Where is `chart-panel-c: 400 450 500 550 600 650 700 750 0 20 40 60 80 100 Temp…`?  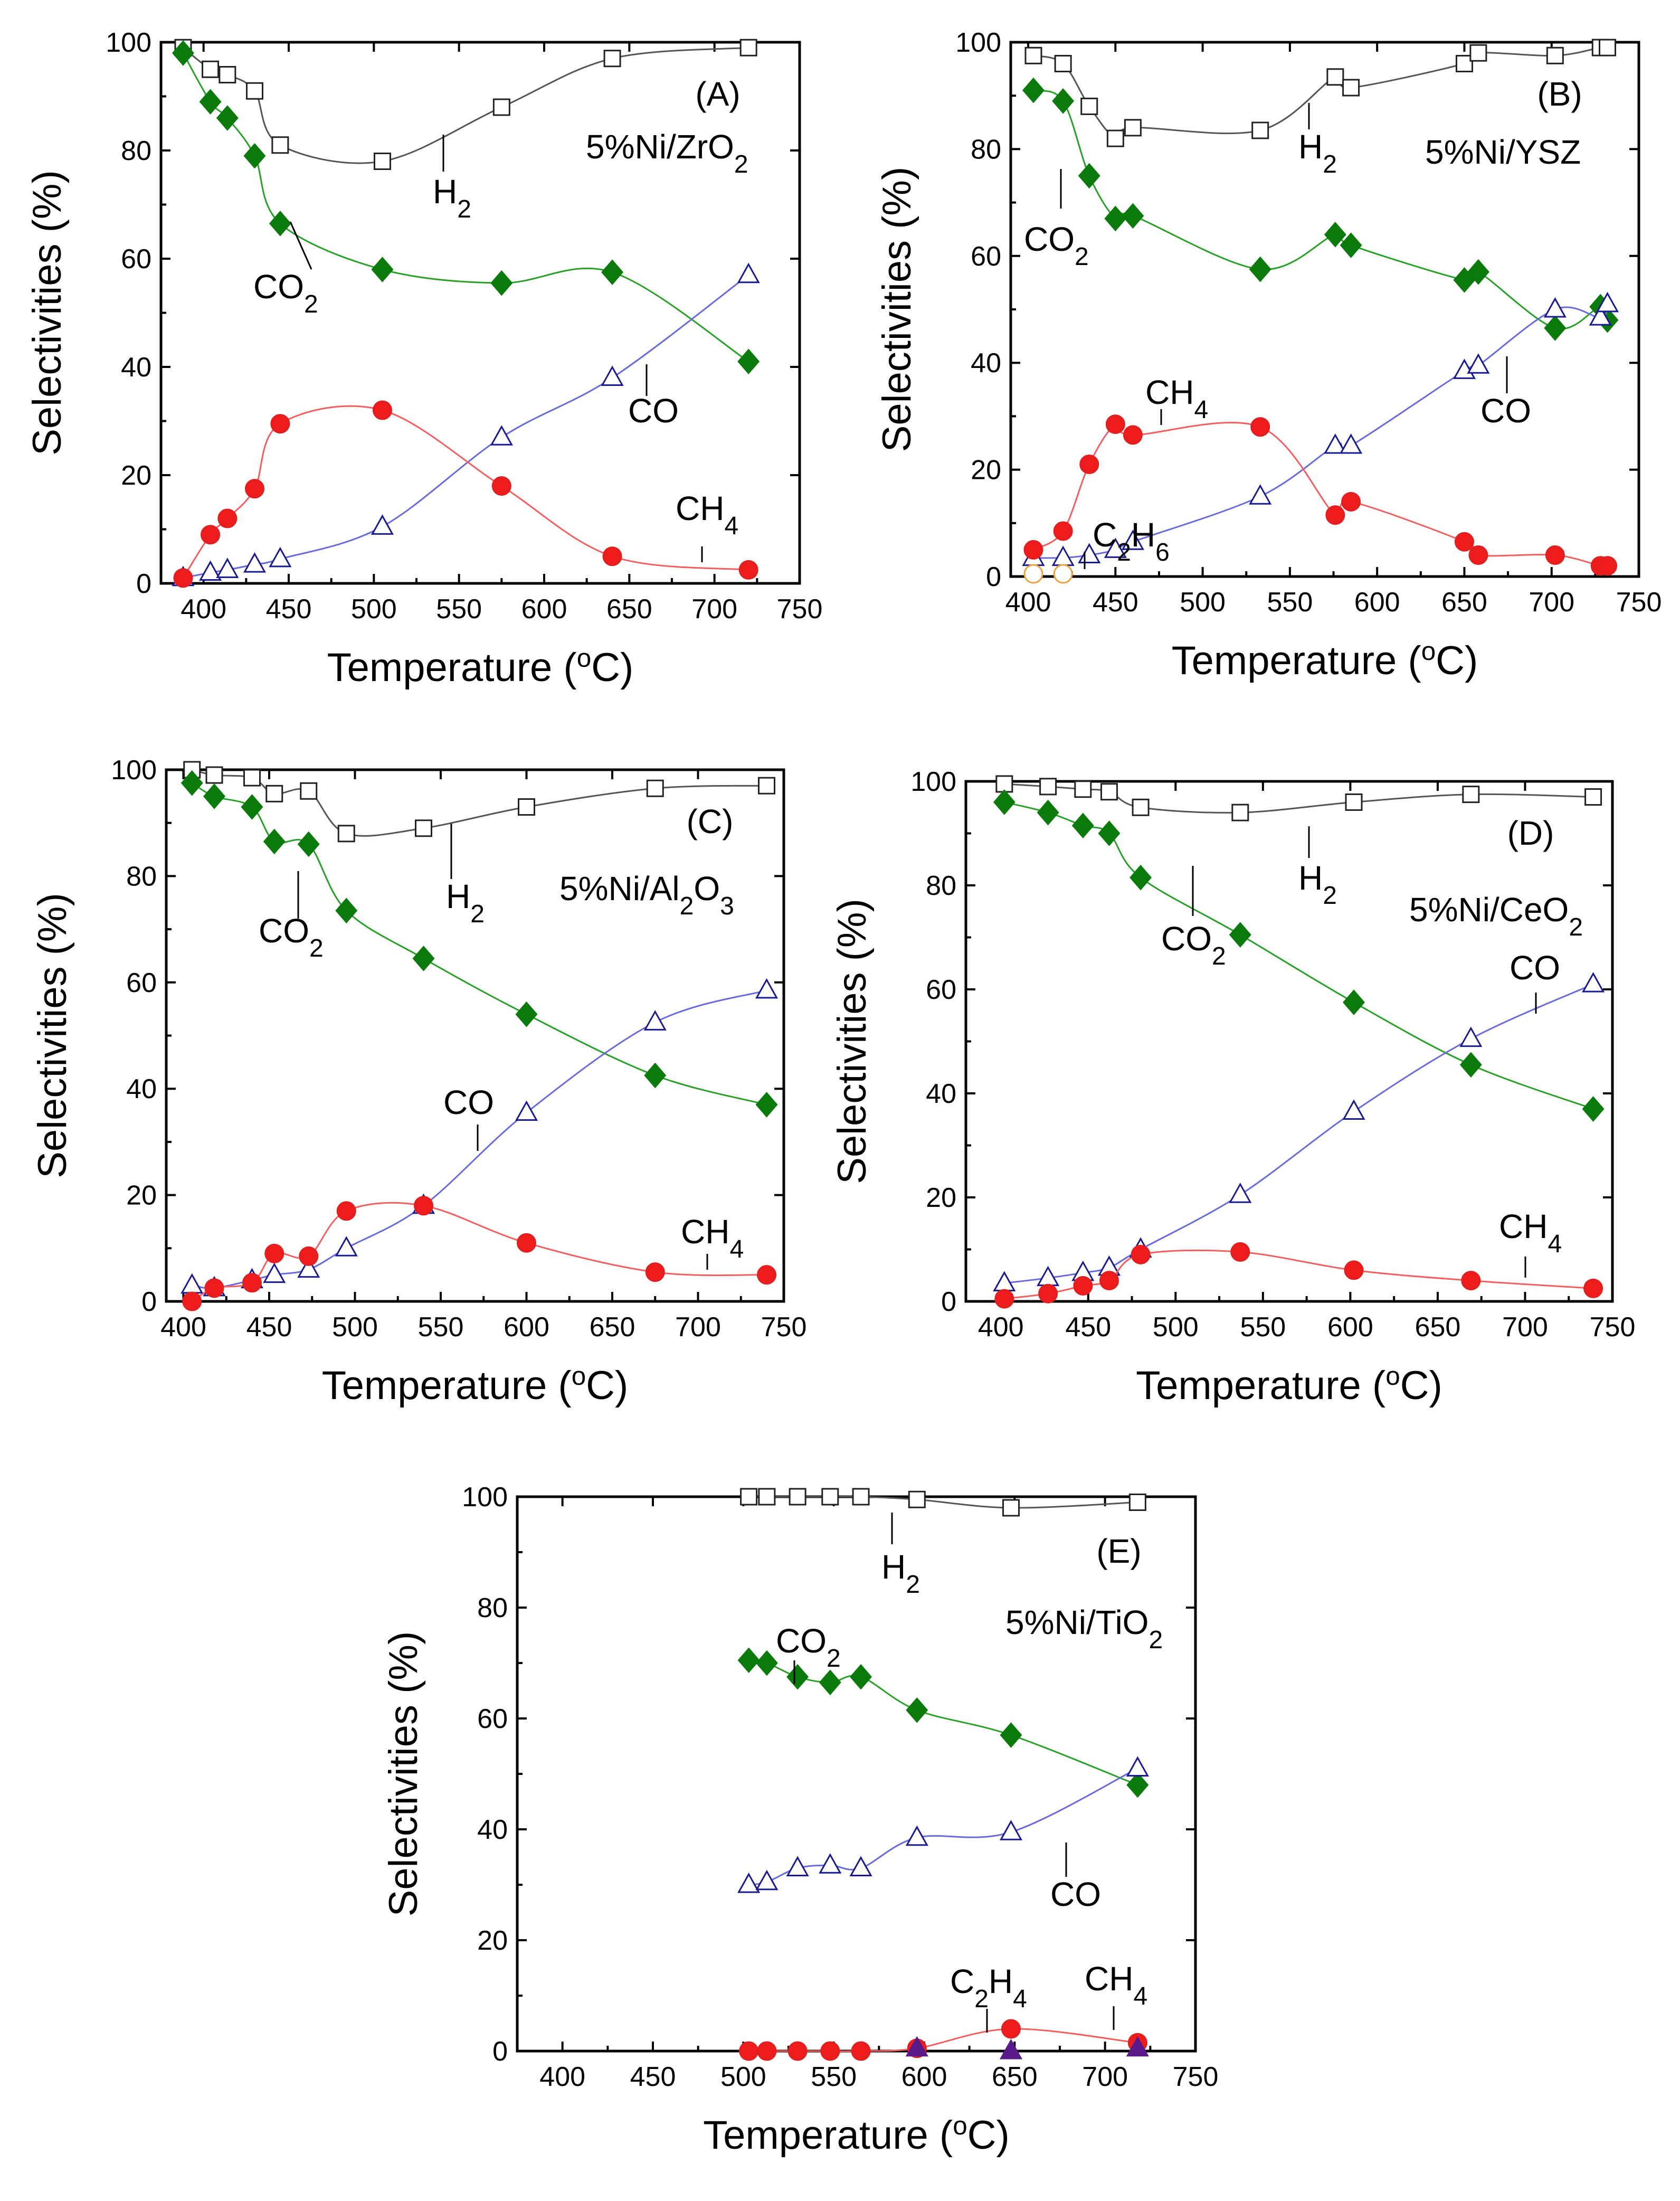
chart-panel-c: 400 450 500 550 600 650 700 750 0 20 40 60 80 100 Temp… is located at coordinates (418, 1081).